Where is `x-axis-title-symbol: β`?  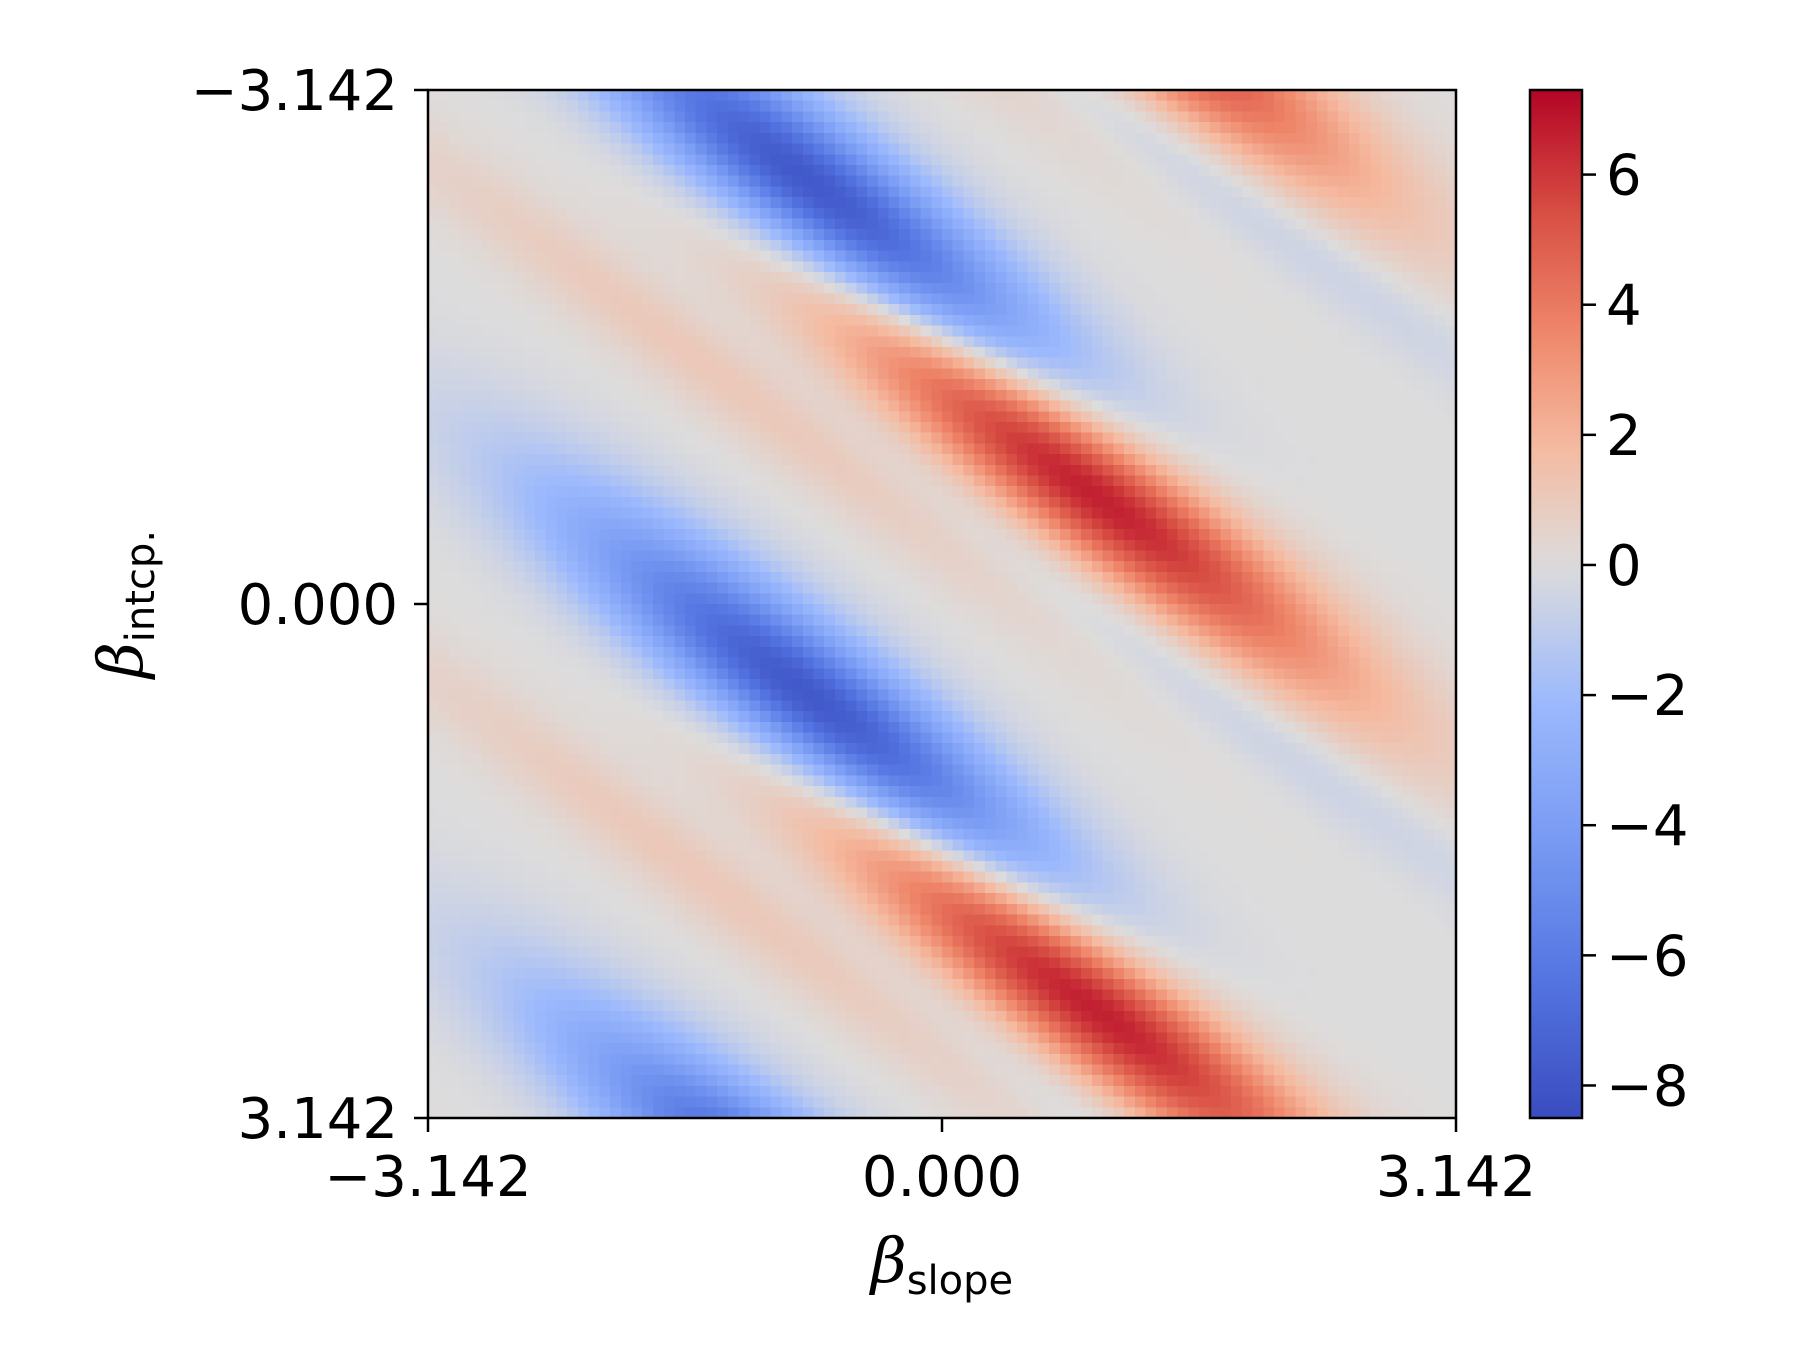 x-axis-title-symbol: β is located at coordinates (888, 1260).